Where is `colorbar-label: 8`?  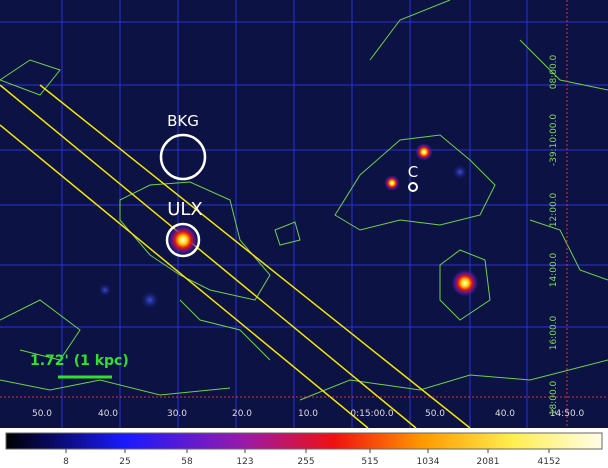
colorbar-label: 8 is located at coordinates (66, 462).